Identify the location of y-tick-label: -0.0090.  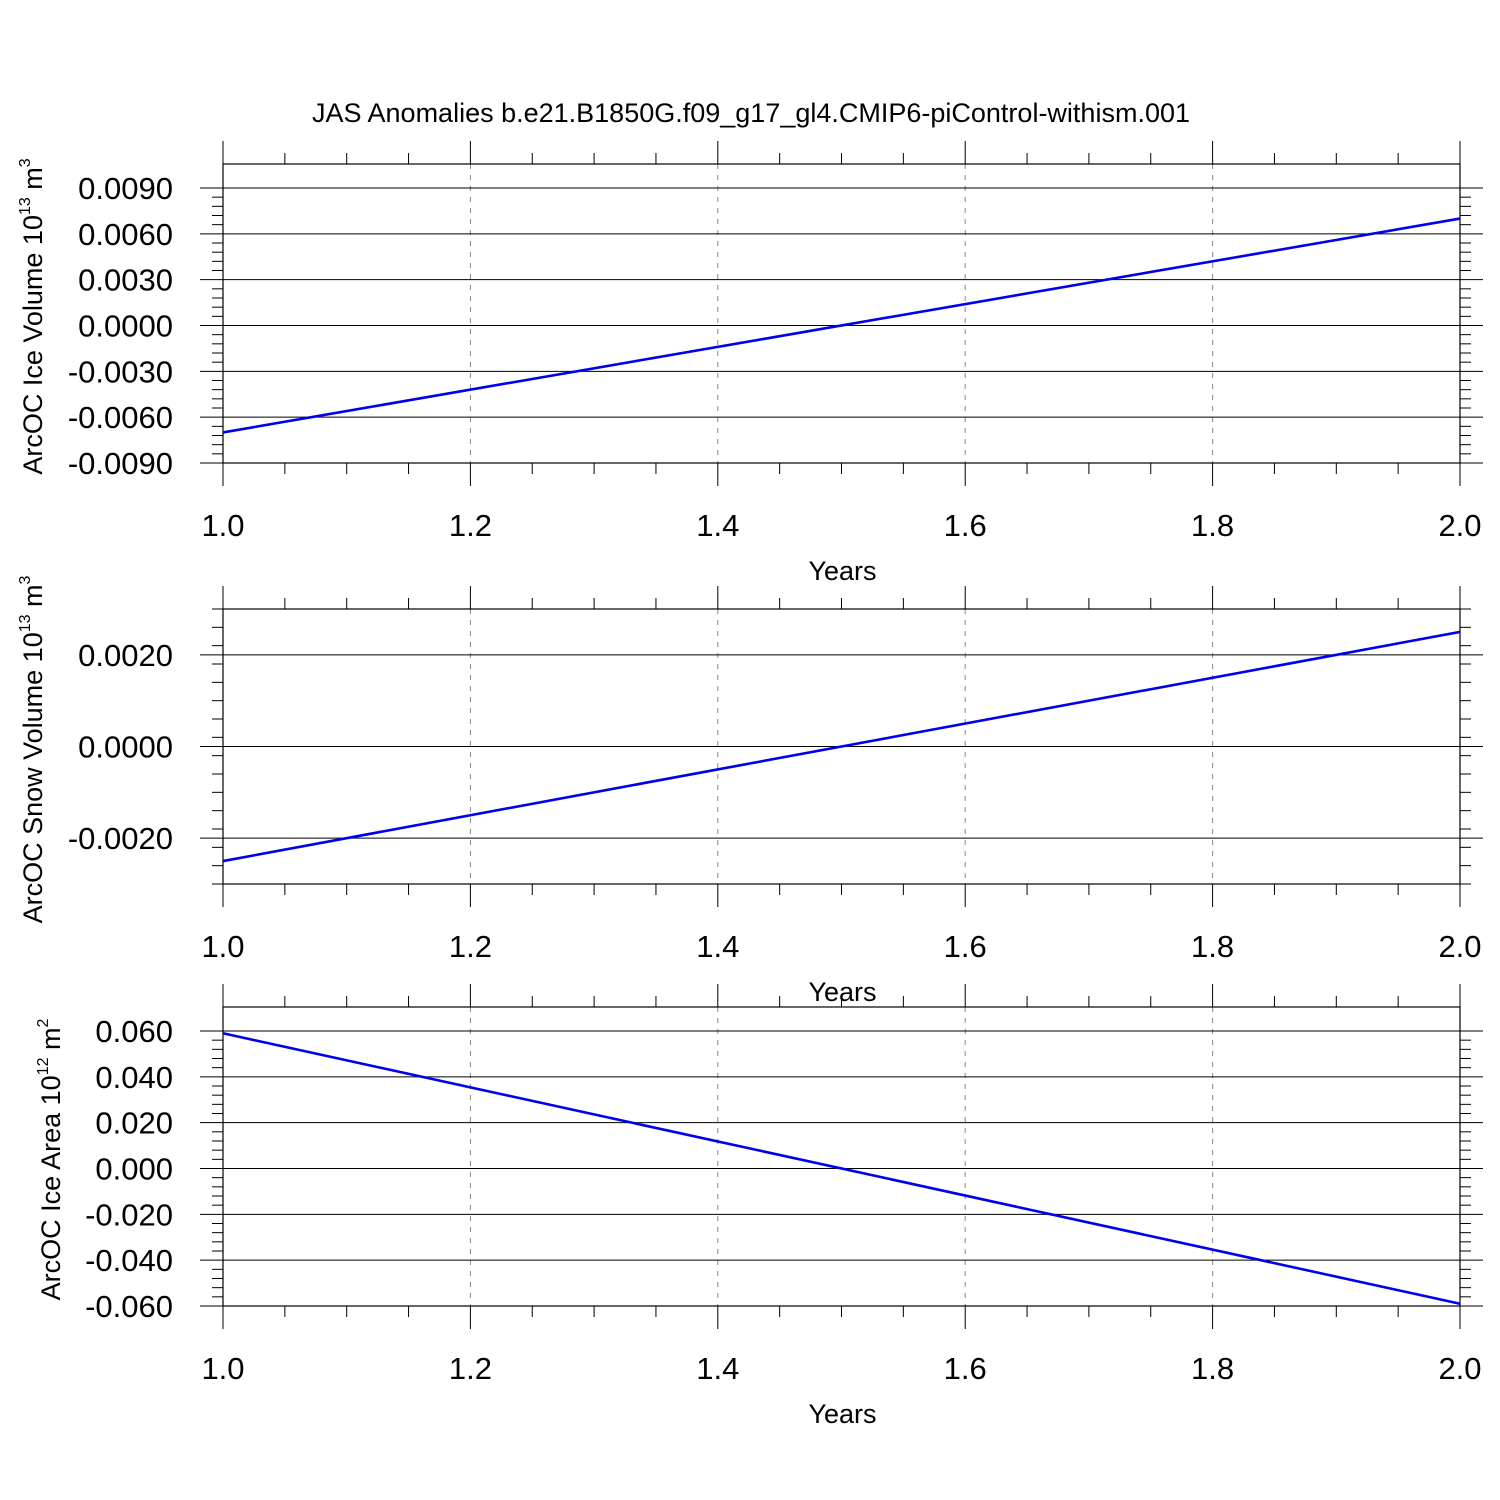
(120, 463).